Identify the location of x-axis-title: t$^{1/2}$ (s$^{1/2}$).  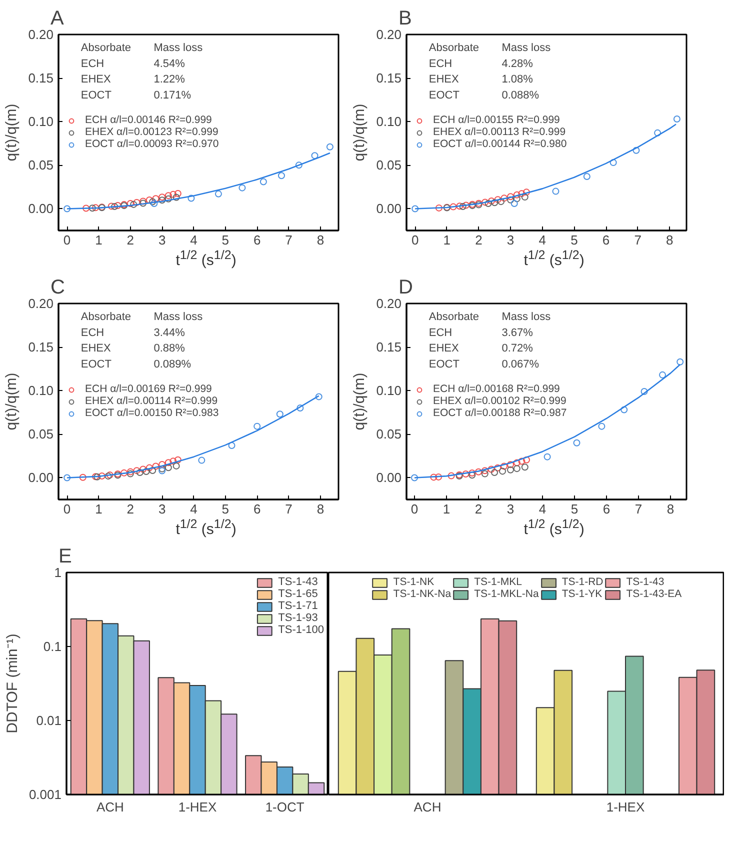
(554, 259).